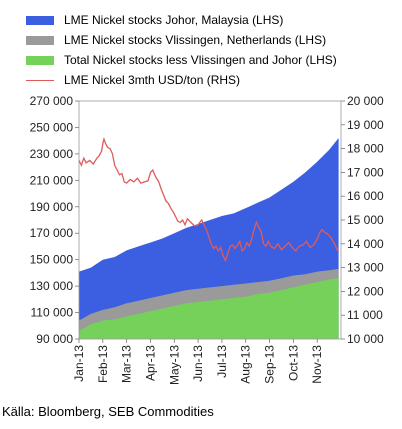 The image size is (402, 429). What do you see at coordinates (79, 363) in the screenshot?
I see `x-tick-label: Jan-13` at bounding box center [79, 363].